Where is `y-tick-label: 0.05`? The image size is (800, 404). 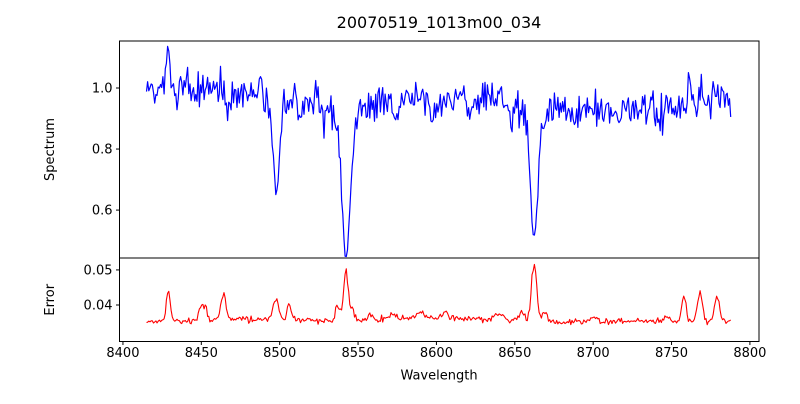 y-tick-label: 0.05 is located at coordinates (98, 270).